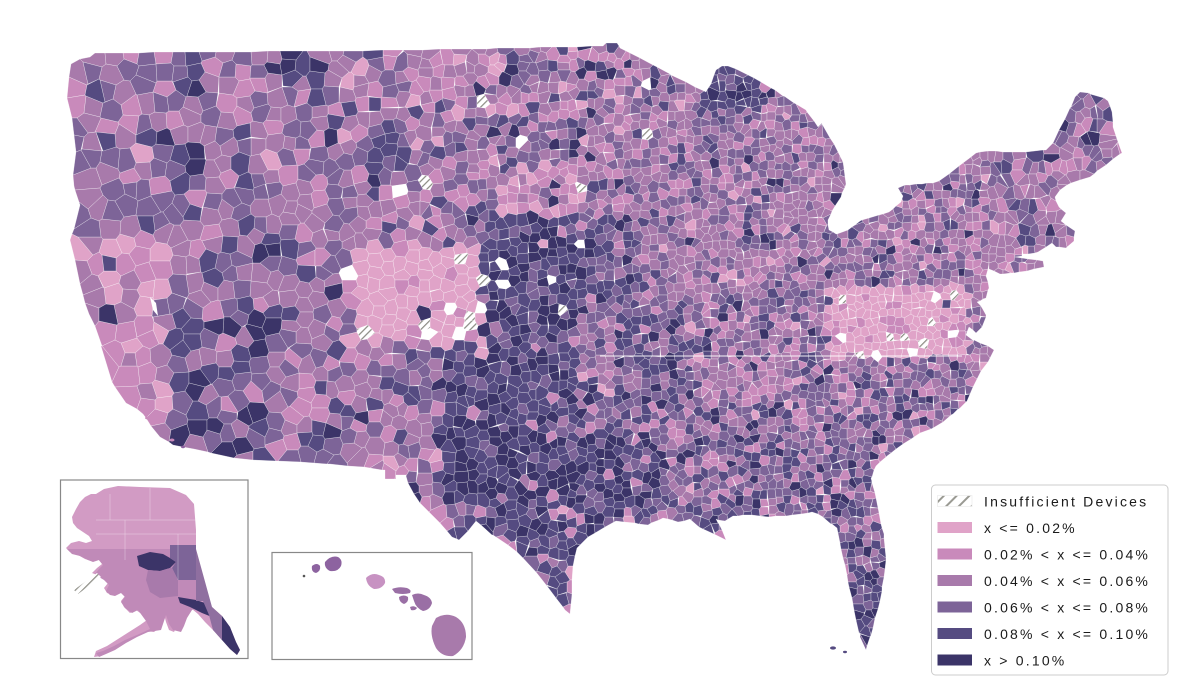  Describe the element at coordinates (1067, 581) in the screenshot. I see `svg-text: 0.04% < x <= 0.06%` at that location.